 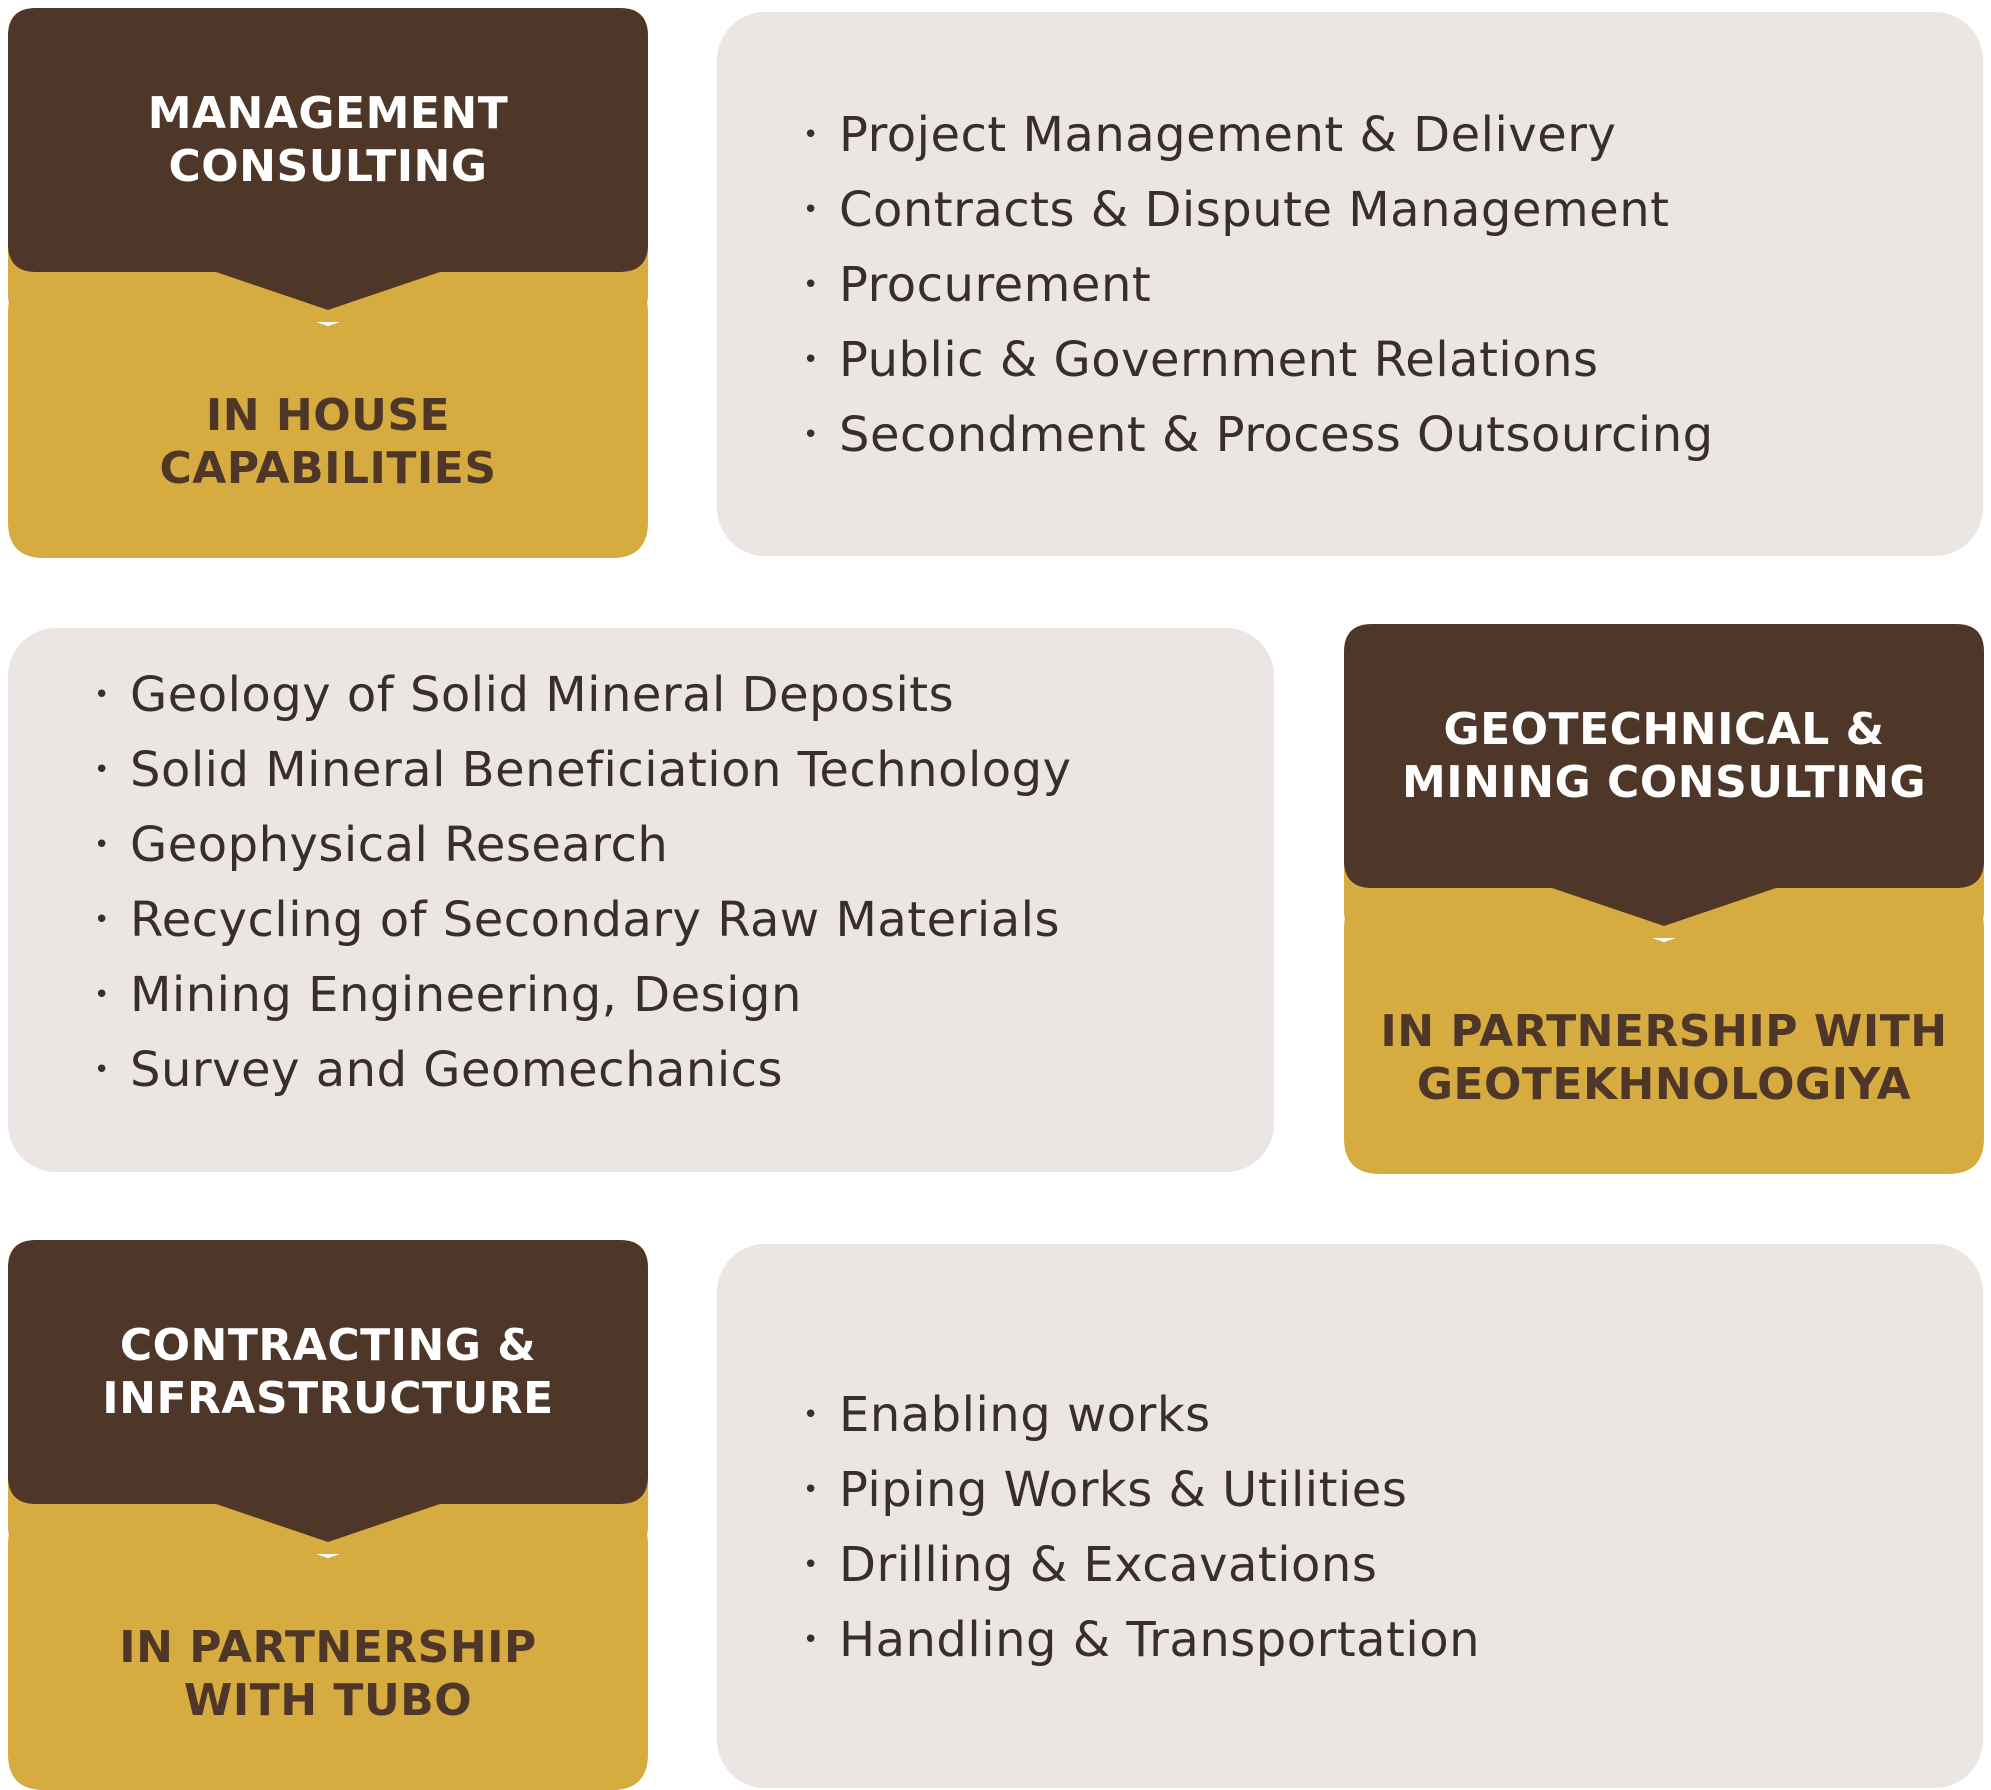 I want to click on list-item: Handling & Transportation, so click(x=1393, y=1640).